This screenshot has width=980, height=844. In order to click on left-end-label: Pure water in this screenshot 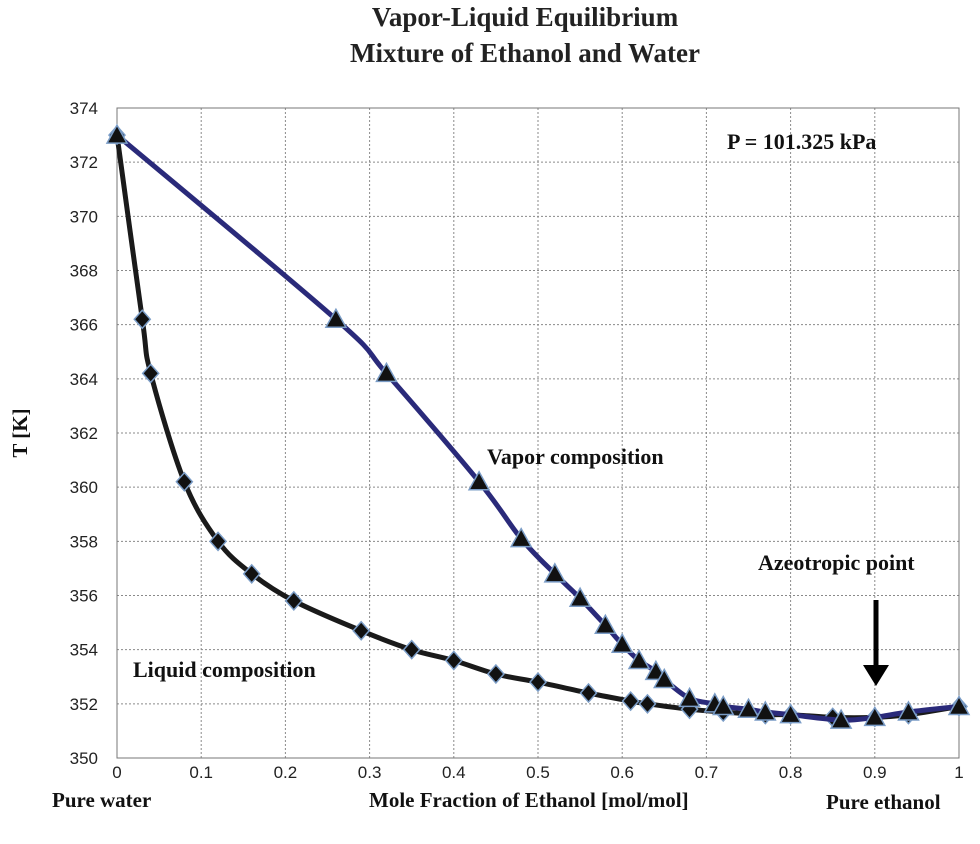, I will do `click(101, 800)`.